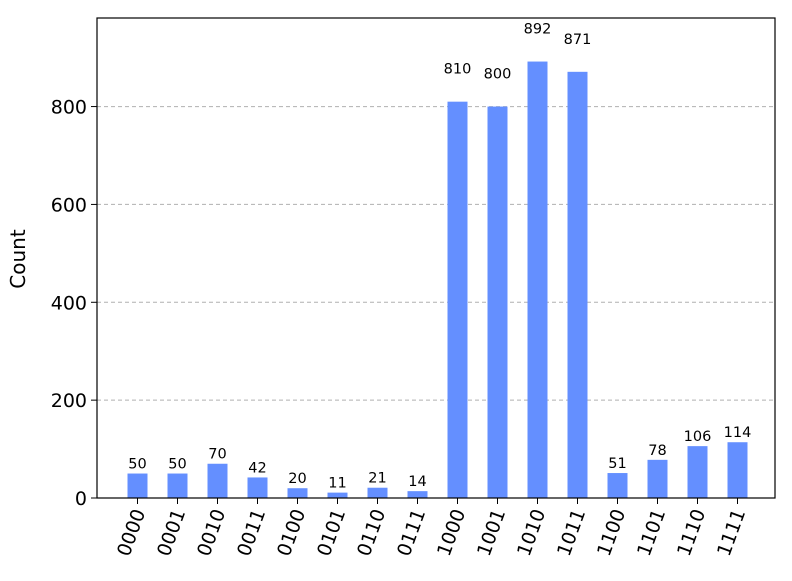 Image resolution: width=792 pixels, height=581 pixels. I want to click on x-tick-label: 0110, so click(371, 532).